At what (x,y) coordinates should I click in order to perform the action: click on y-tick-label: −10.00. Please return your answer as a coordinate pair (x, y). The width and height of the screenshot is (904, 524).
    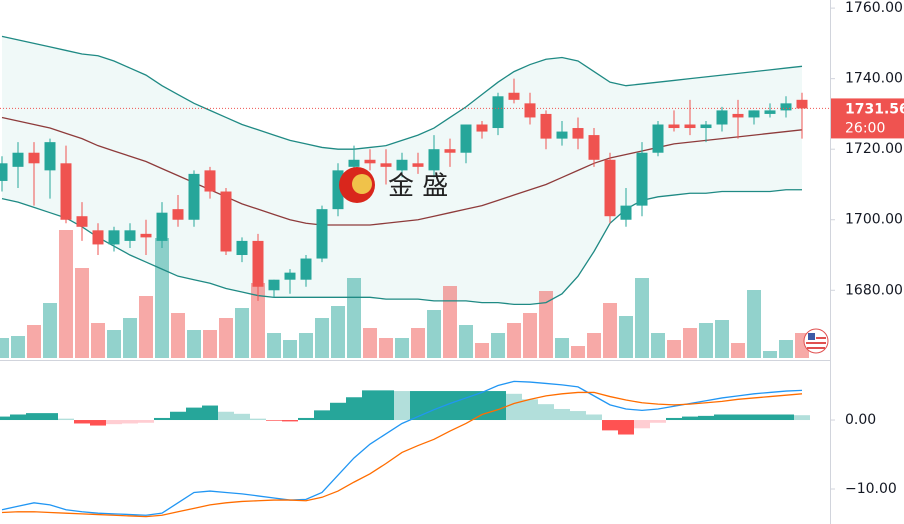
    Looking at the image, I should click on (871, 489).